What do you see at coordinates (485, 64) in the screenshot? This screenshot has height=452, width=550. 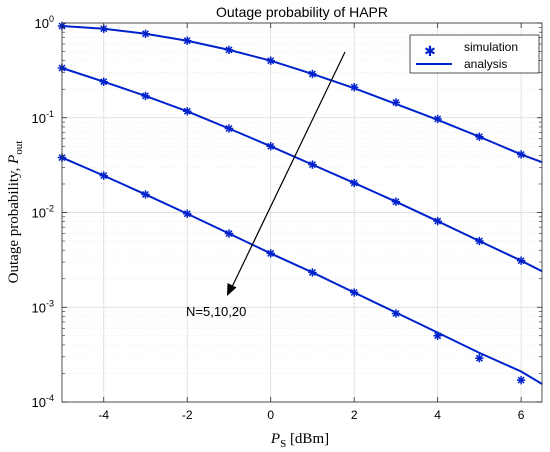 I see `legend-label-analysis: analysis` at bounding box center [485, 64].